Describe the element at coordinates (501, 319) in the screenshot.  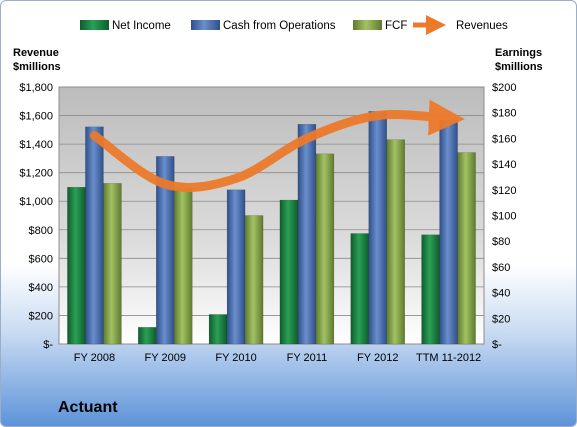
I see `right-tick-label: $20` at that location.